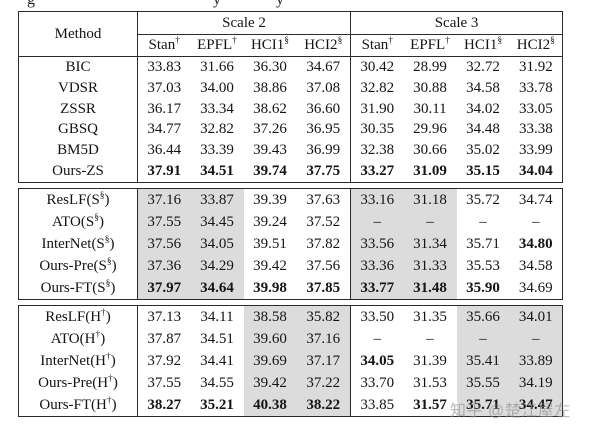 This screenshot has height=432, width=600. Describe the element at coordinates (483, 108) in the screenshot. I see `value-cell: 34.02` at that location.